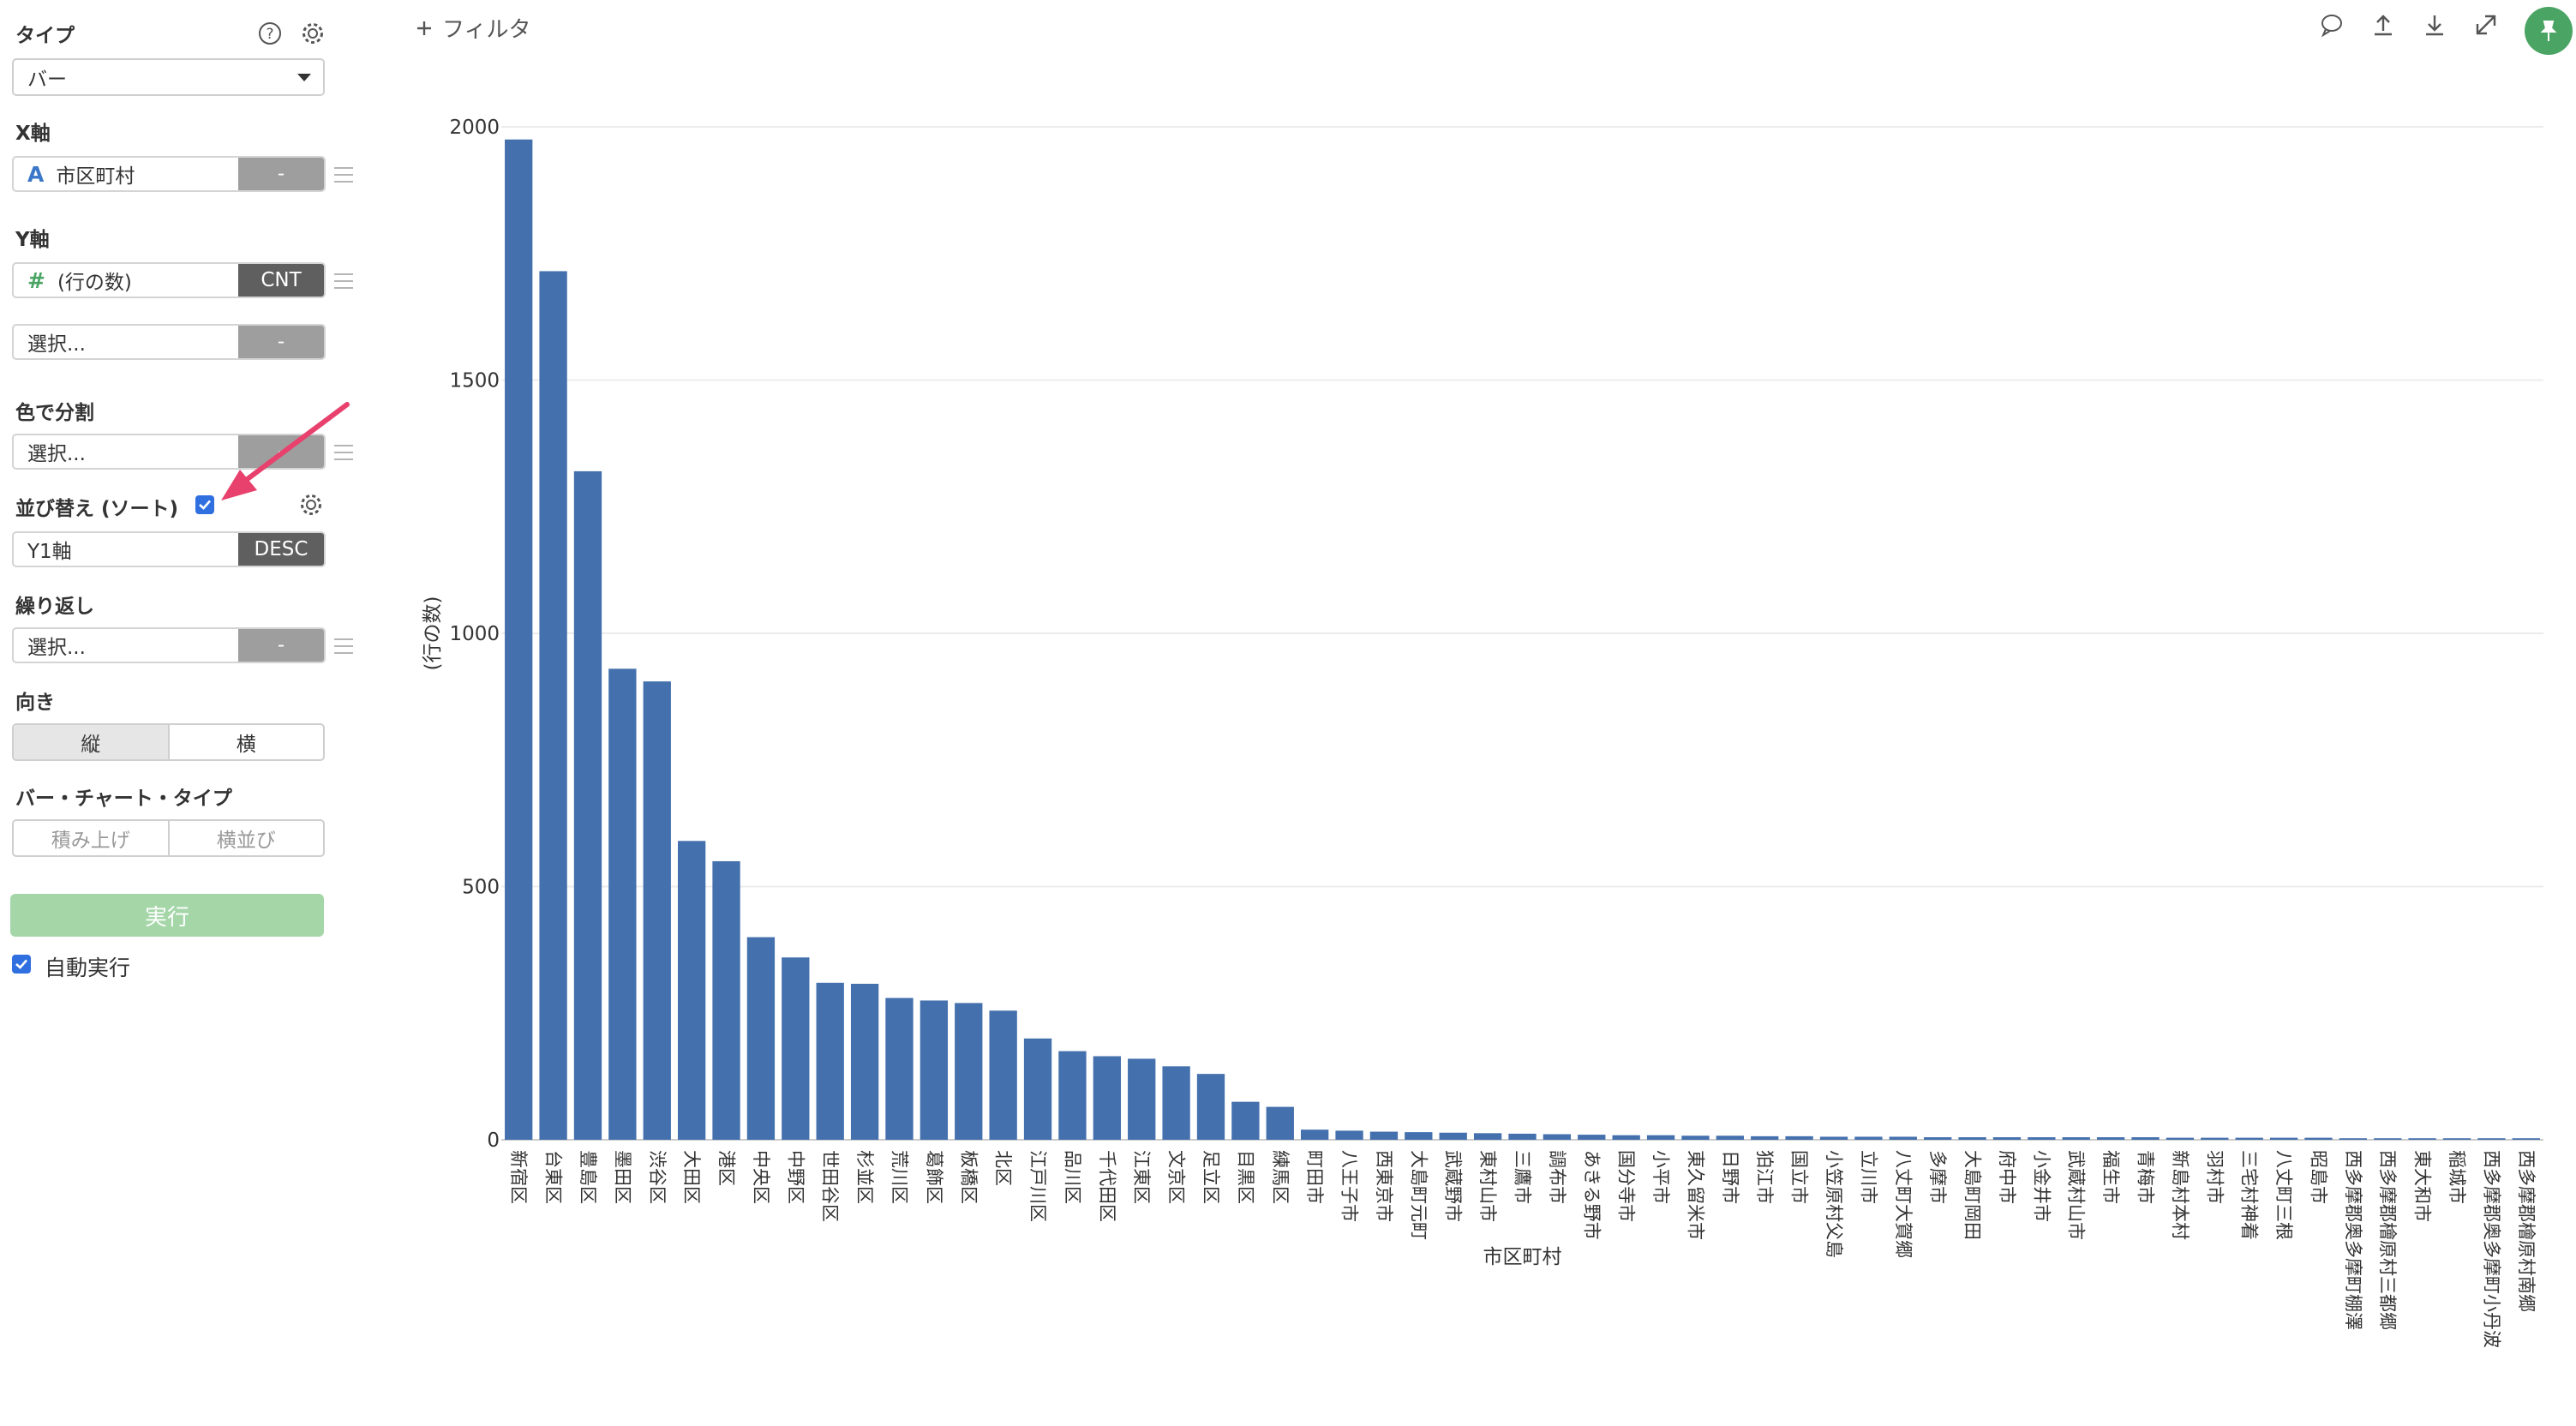  Describe the element at coordinates (864, 1177) in the screenshot. I see `x-tick-label: 杉並区` at that location.